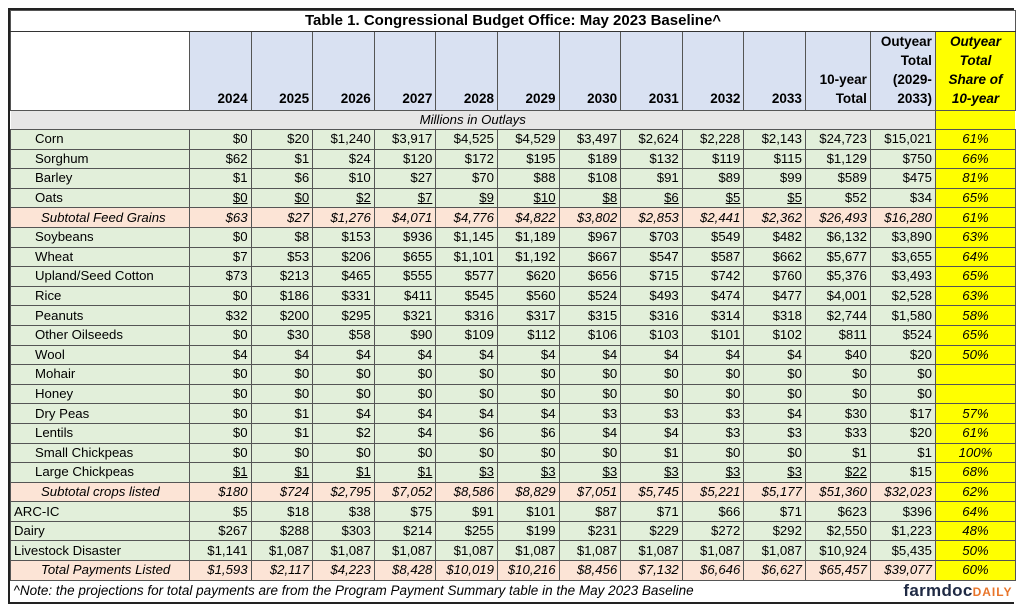  I want to click on value-cell: $560, so click(528, 296).